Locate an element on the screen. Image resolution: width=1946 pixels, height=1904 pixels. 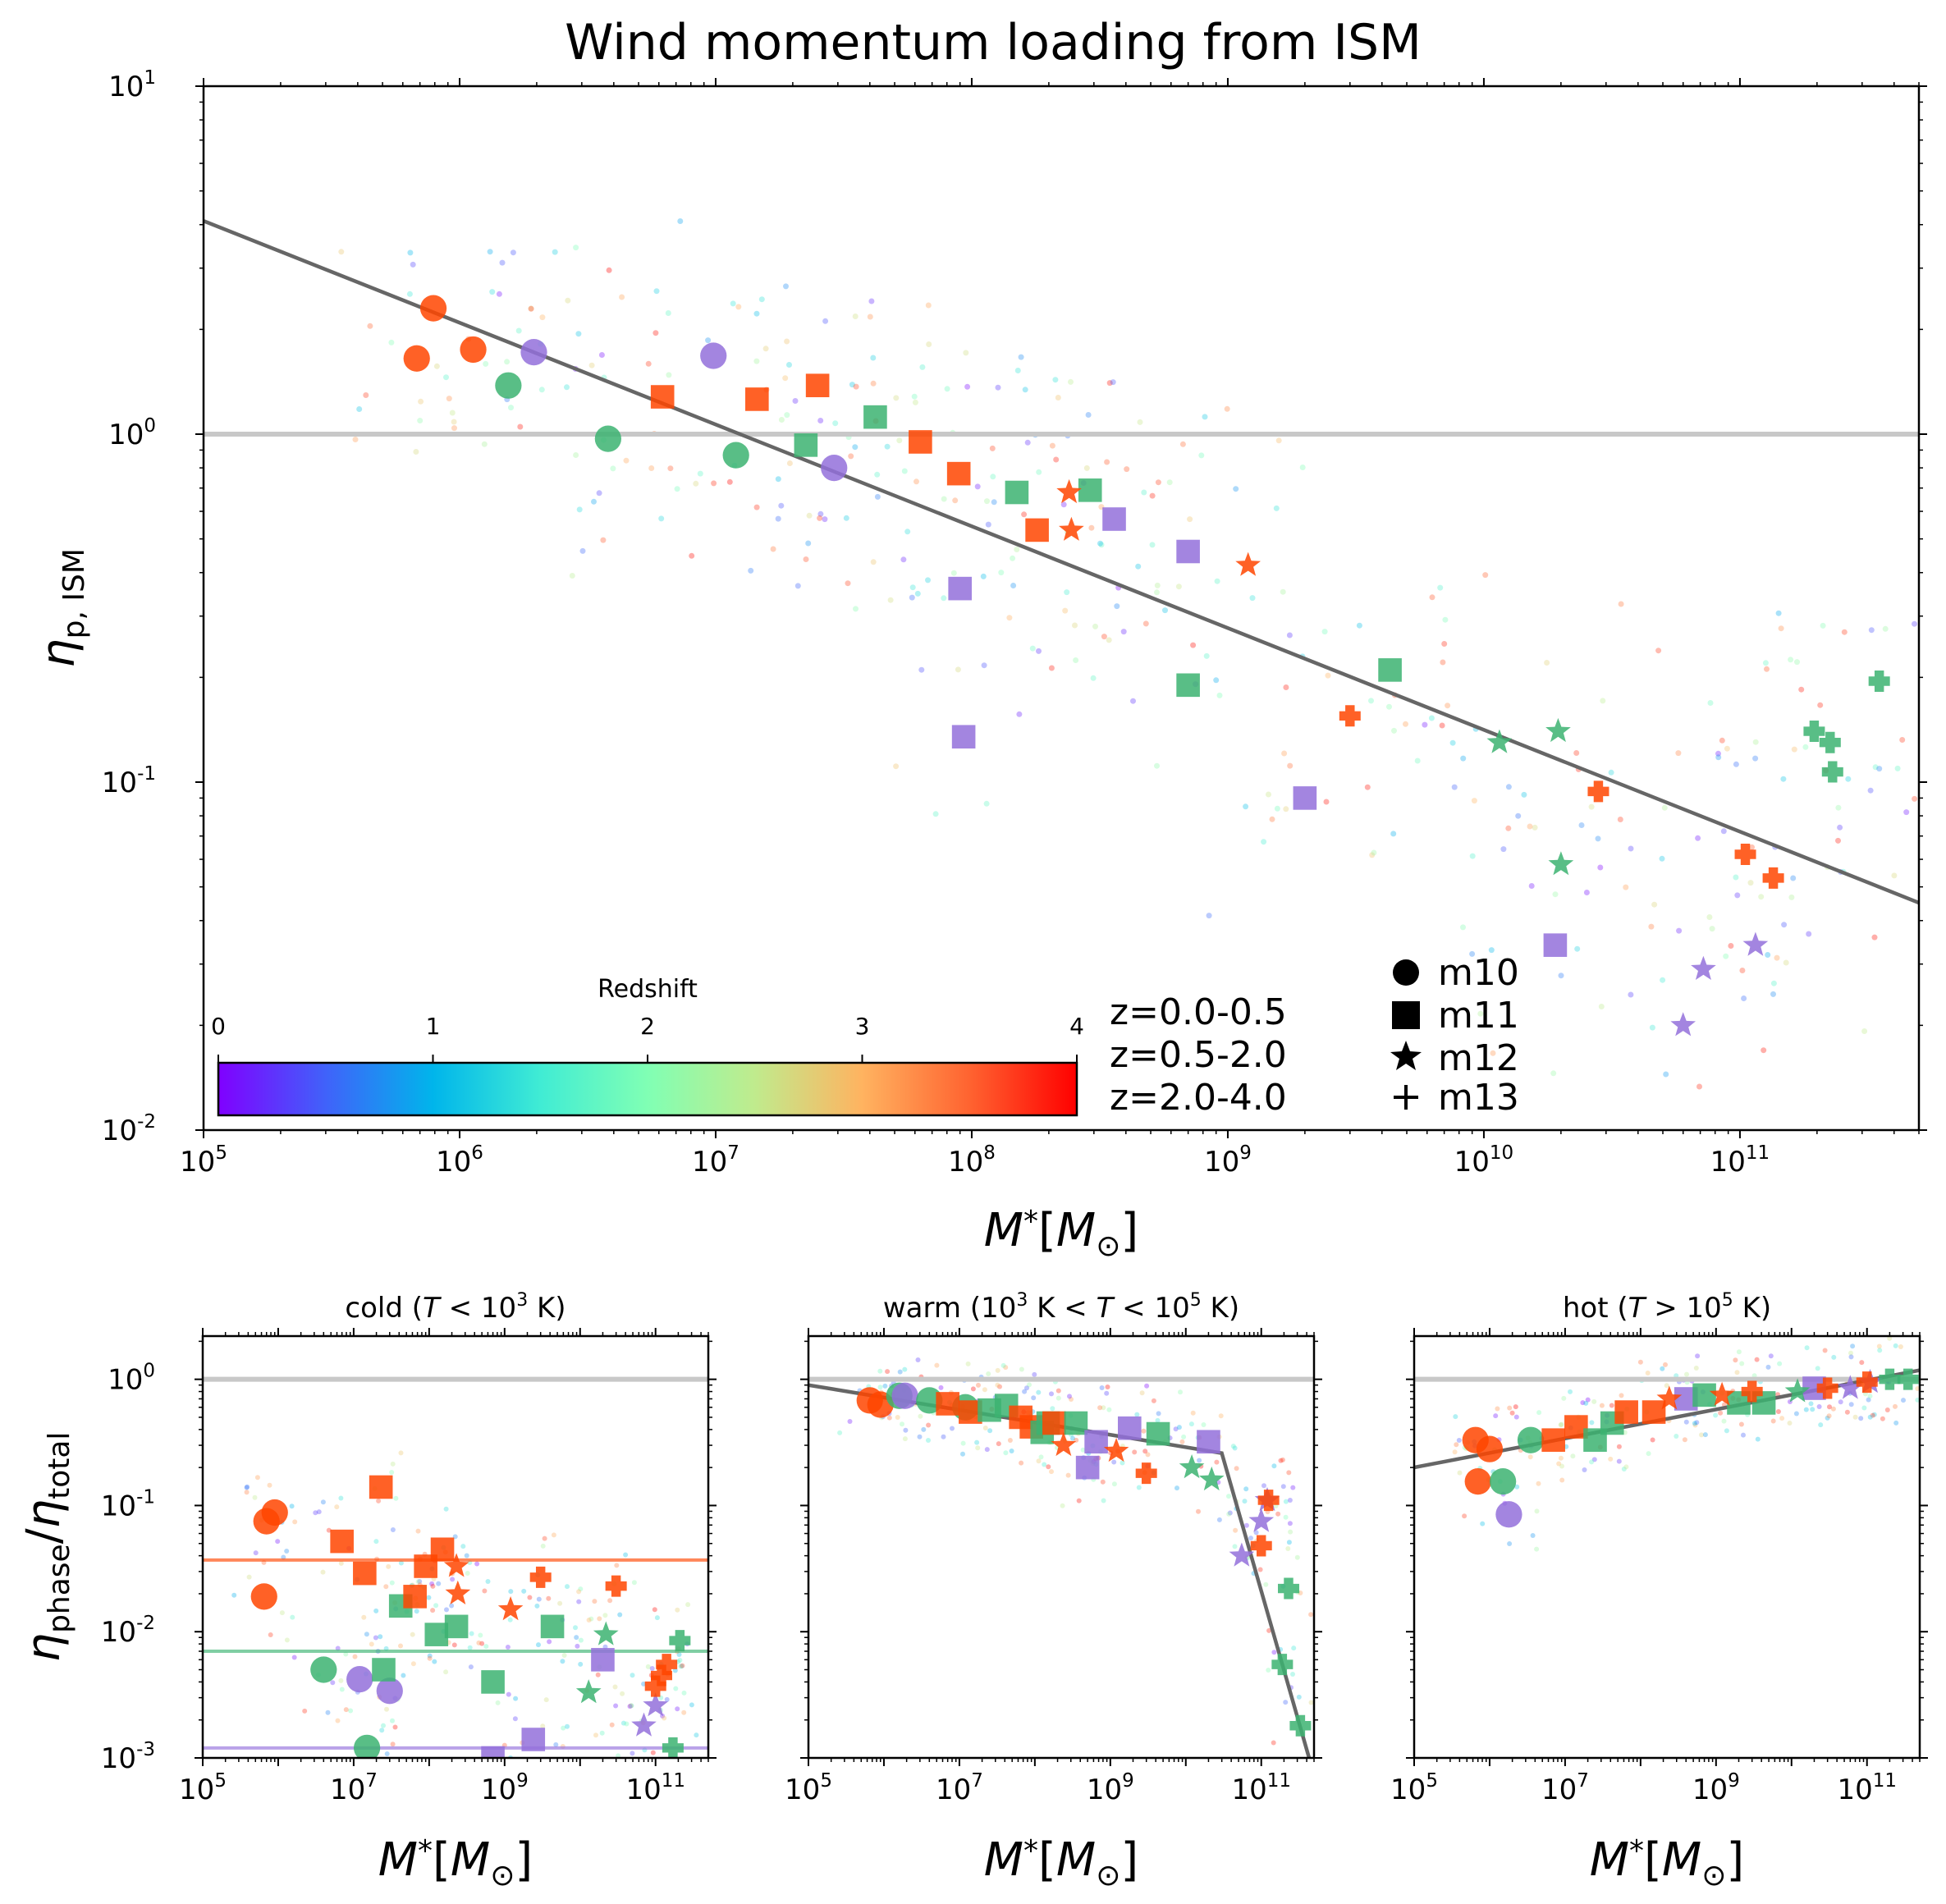
colorbar-tick-label: 3 is located at coordinates (862, 1026).